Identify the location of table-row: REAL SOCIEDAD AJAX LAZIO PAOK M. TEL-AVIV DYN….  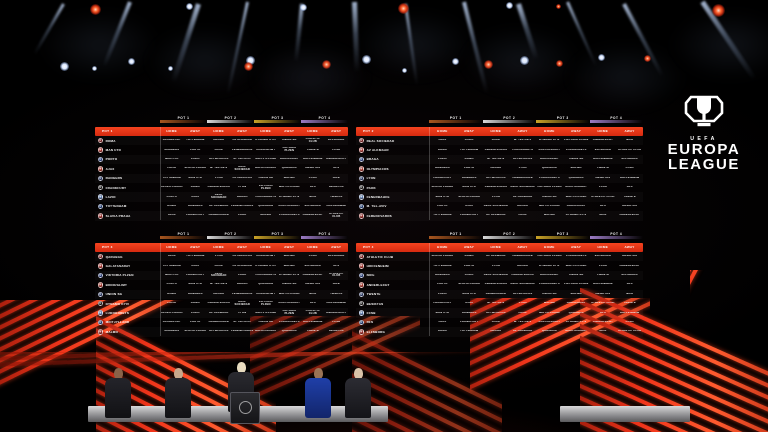
(499, 140).